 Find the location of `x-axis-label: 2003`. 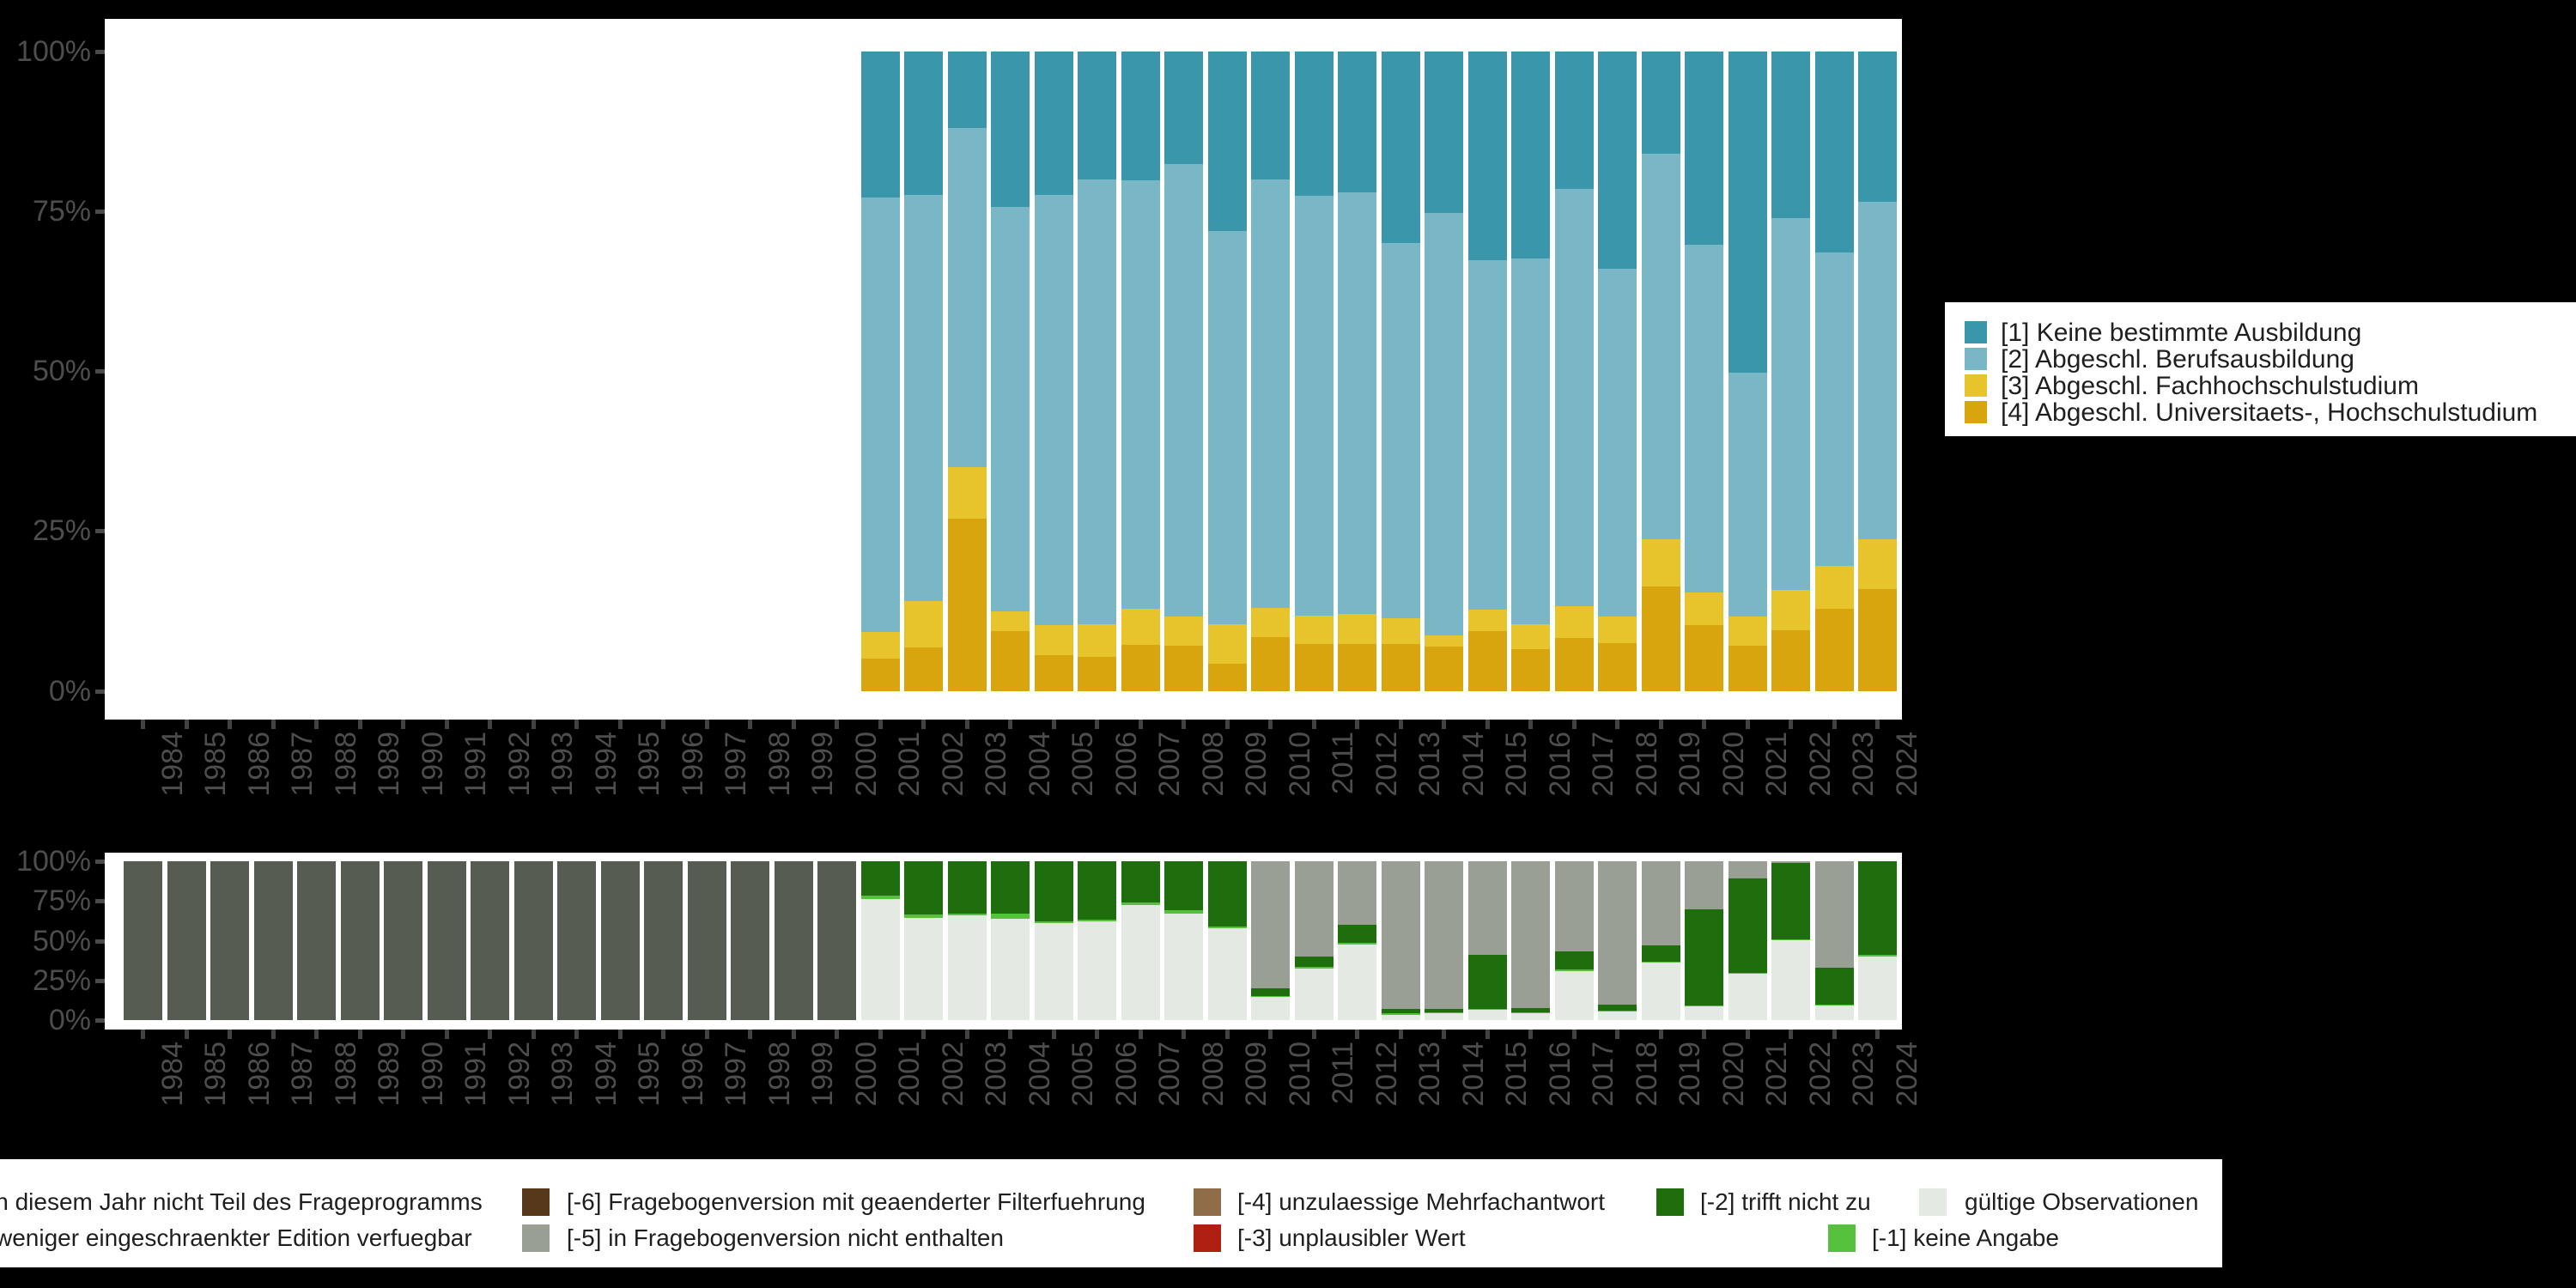

x-axis-label: 2003 is located at coordinates (981, 1089).